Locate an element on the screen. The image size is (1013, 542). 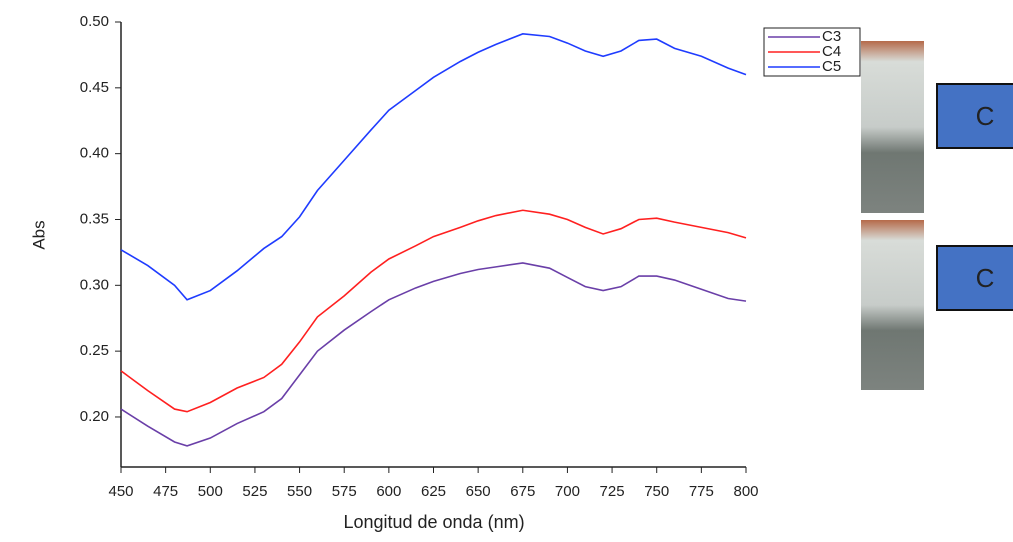
y-tick-label: 0.40 is located at coordinates (94, 153).